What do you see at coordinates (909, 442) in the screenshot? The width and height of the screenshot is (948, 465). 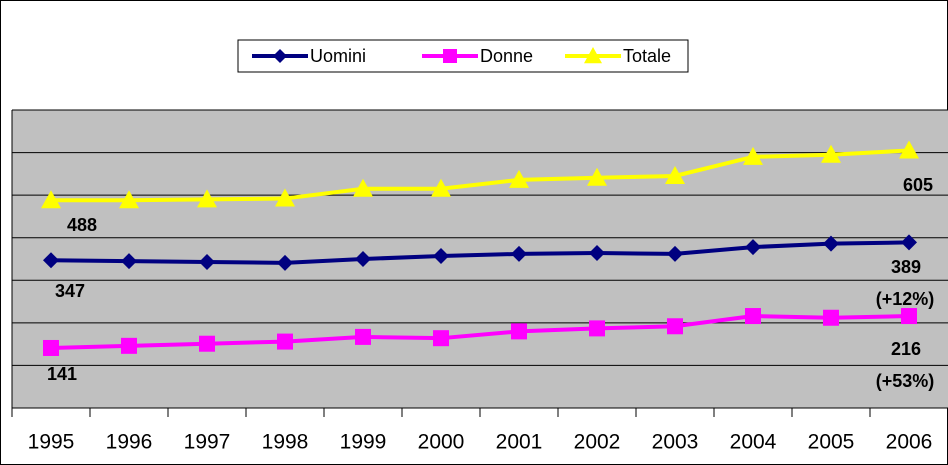 I see `x-tick-label: 2006` at bounding box center [909, 442].